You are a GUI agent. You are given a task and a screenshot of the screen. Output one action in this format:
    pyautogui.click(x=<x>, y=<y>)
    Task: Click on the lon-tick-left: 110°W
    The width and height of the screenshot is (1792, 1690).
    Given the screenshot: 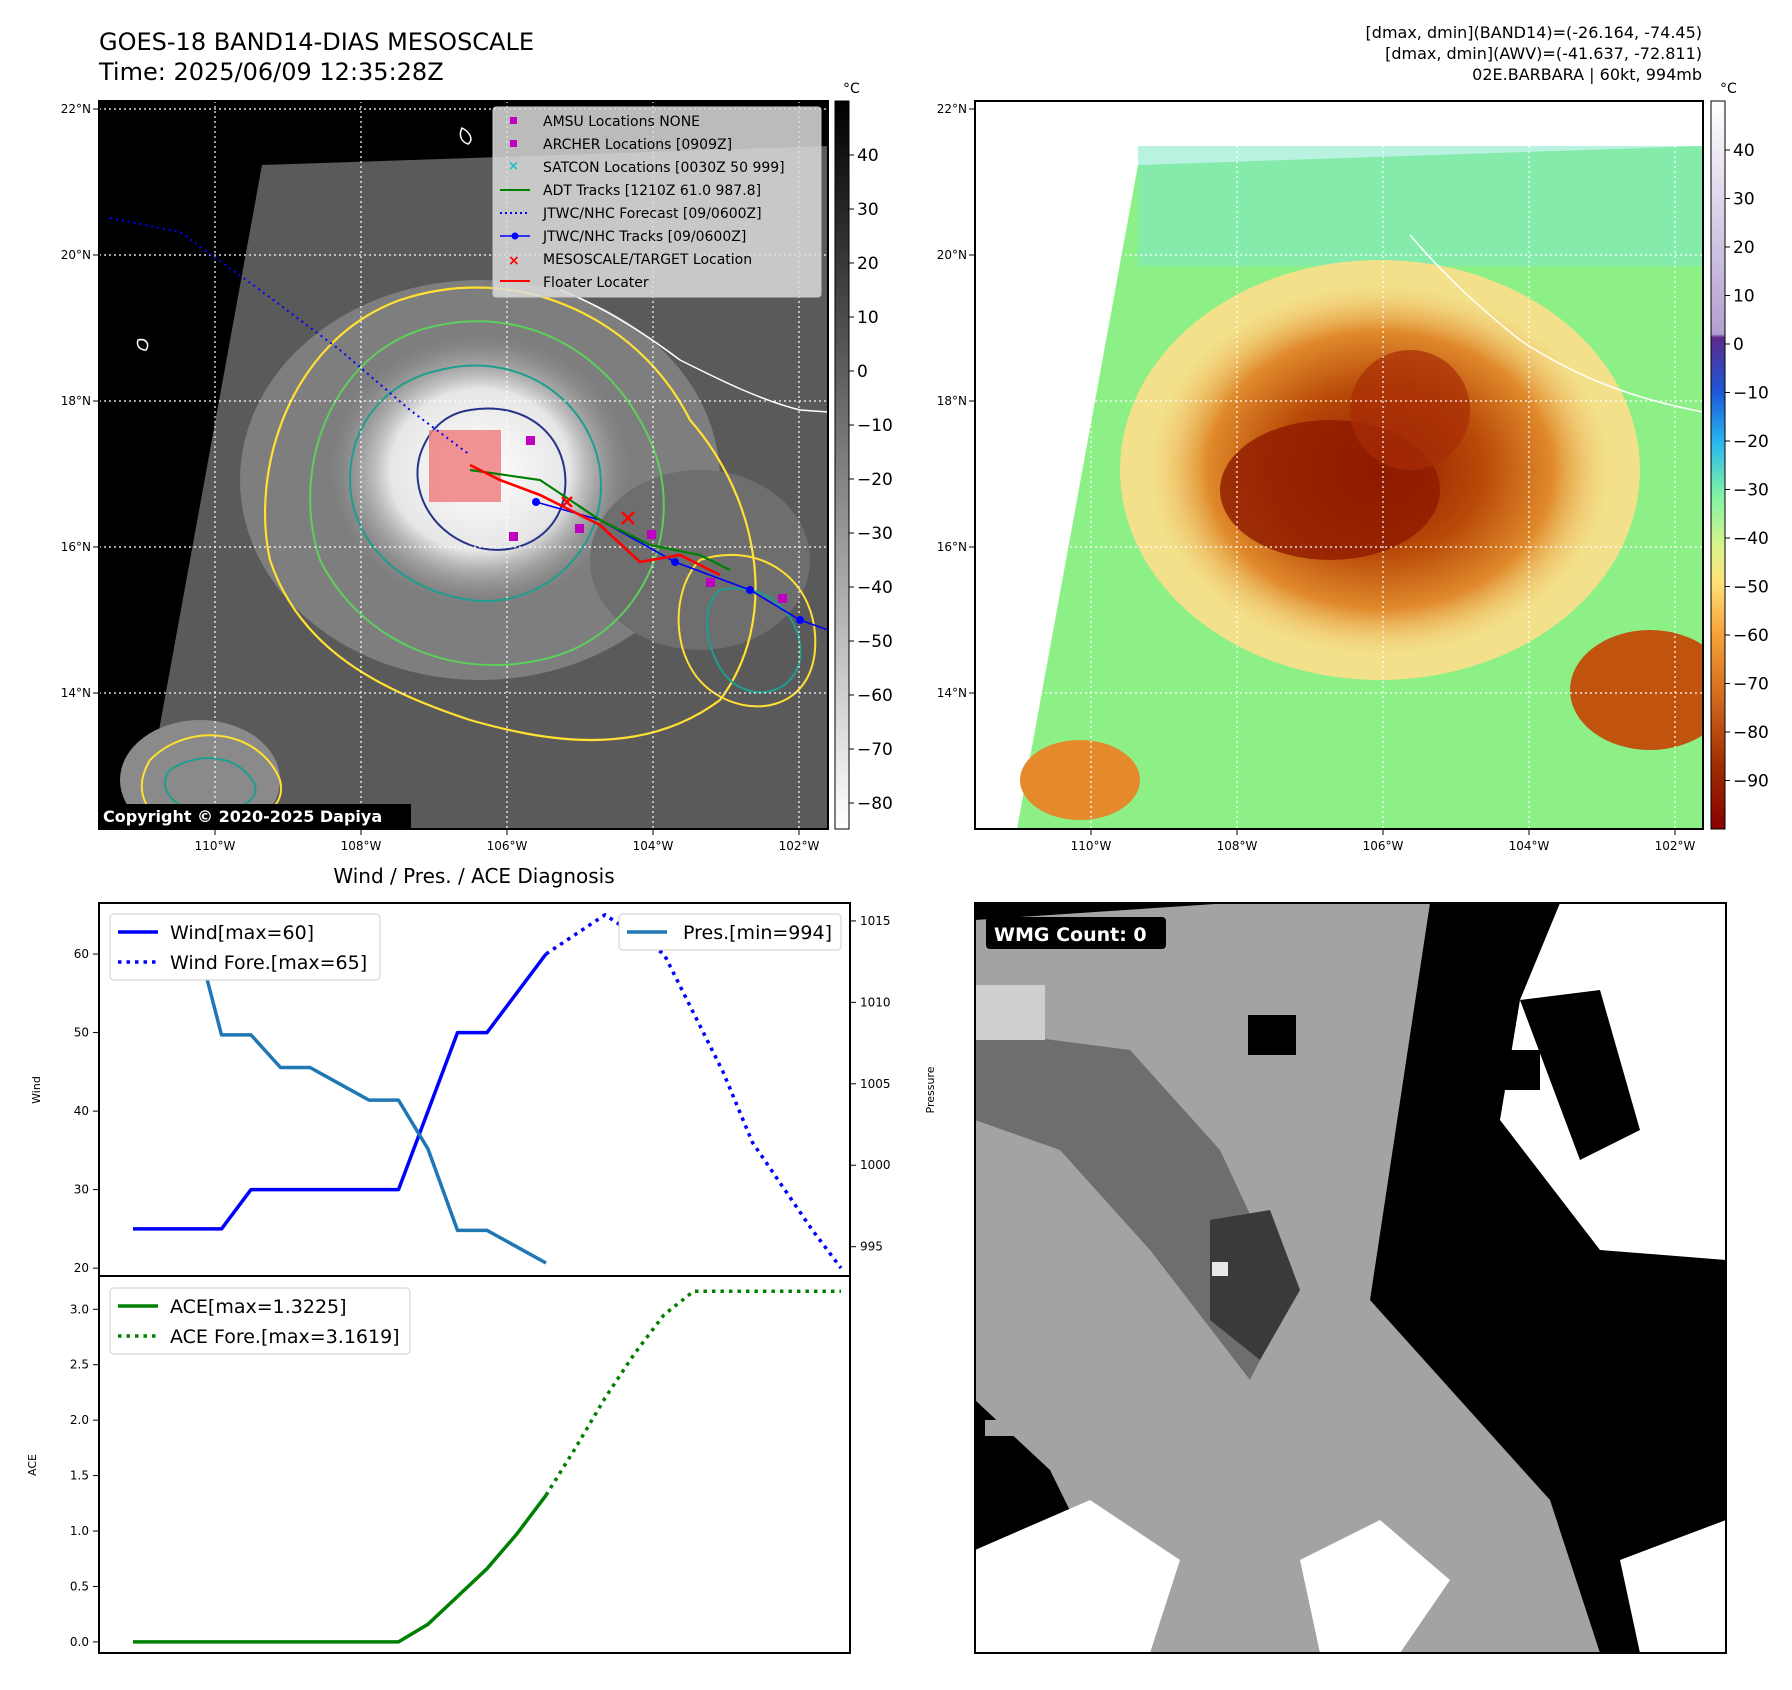 What is the action you would take?
    pyautogui.click(x=215, y=846)
    